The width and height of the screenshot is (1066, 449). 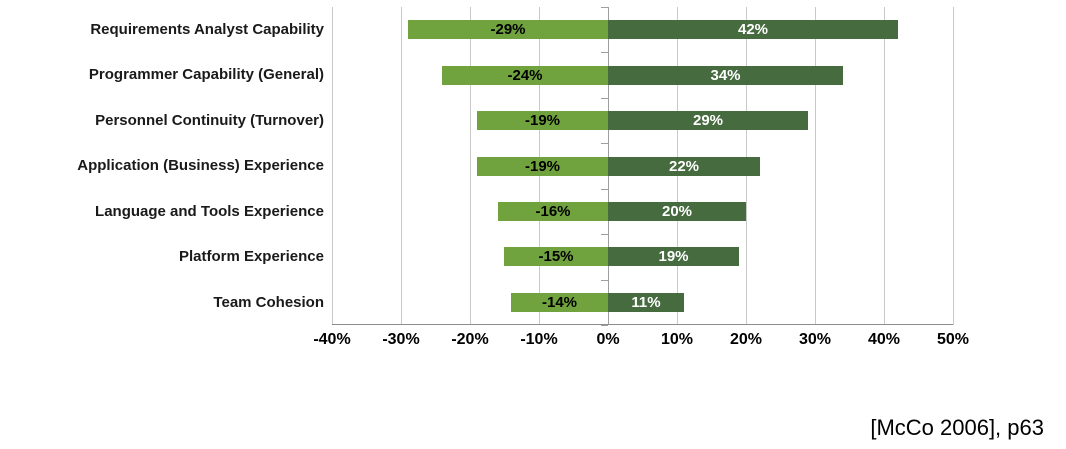 I want to click on source-citation: [McCo 2006], p63, so click(x=957, y=427).